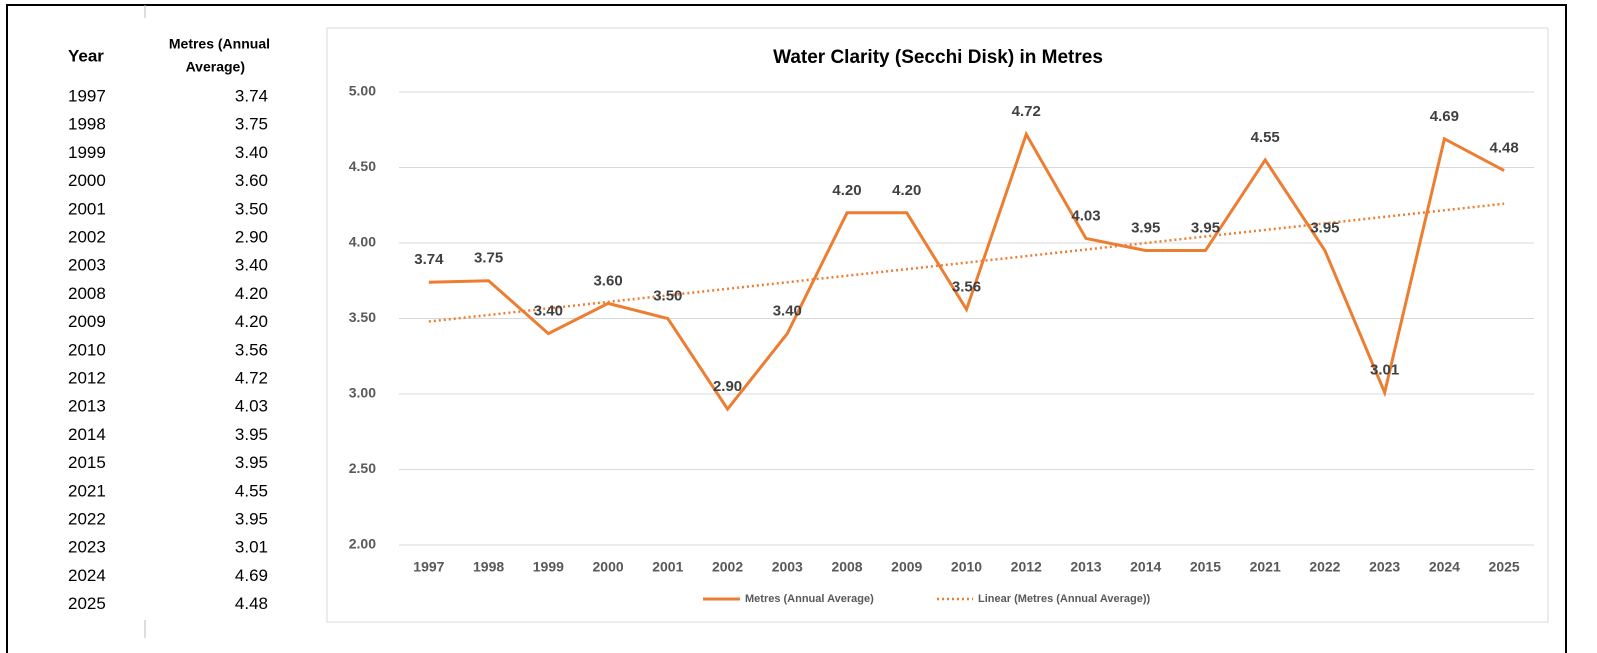 The width and height of the screenshot is (1597, 653). What do you see at coordinates (846, 567) in the screenshot?
I see `x-tick-label: 2008` at bounding box center [846, 567].